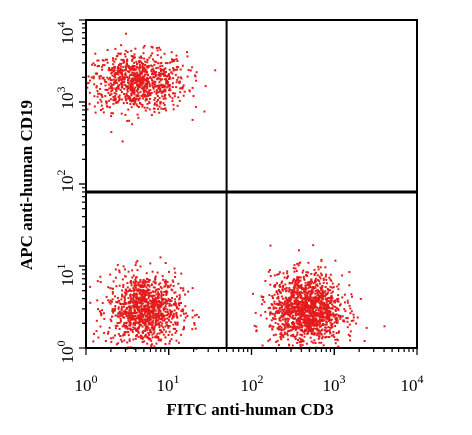 The width and height of the screenshot is (472, 435). What do you see at coordinates (65, 98) in the screenshot?
I see `y-tick-label-3: 103` at bounding box center [65, 98].